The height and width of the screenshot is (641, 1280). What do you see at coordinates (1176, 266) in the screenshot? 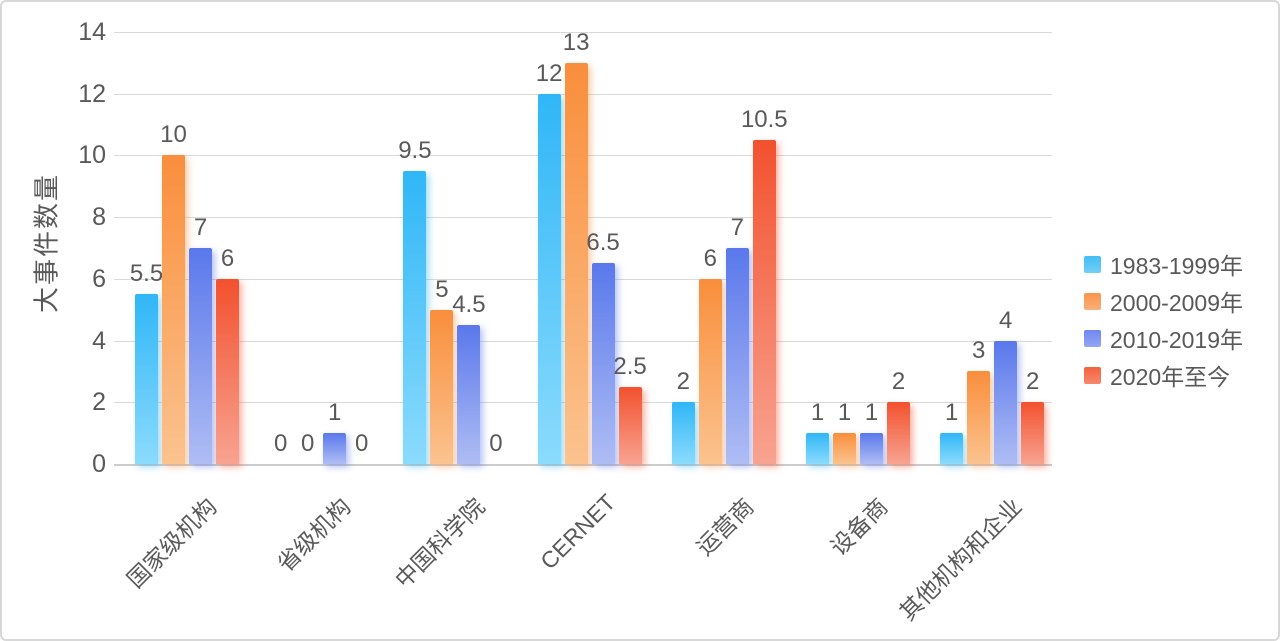
I see `legend-label: 1983-1999年` at bounding box center [1176, 266].